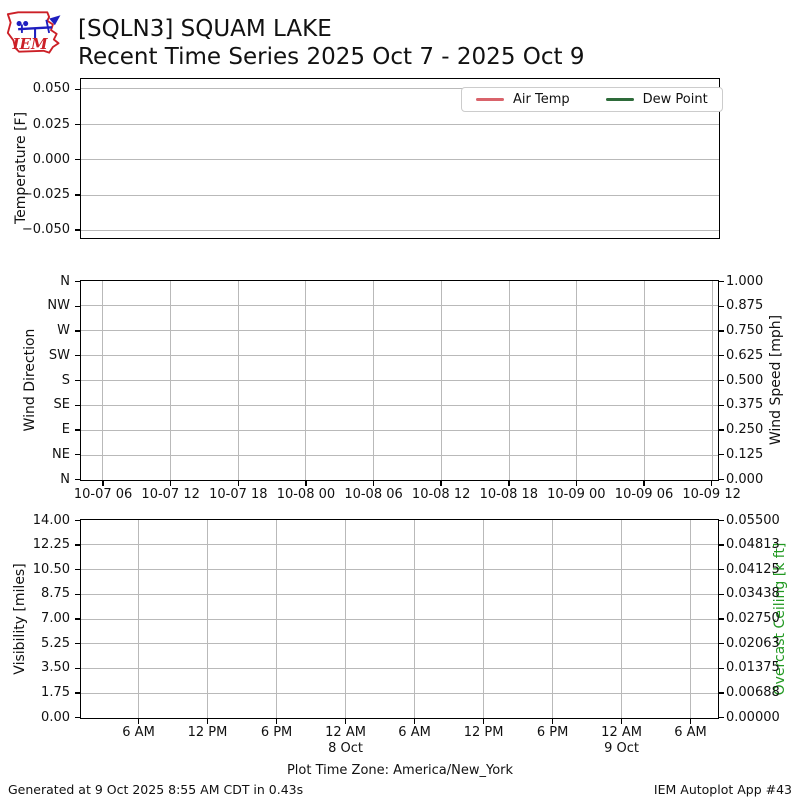  Describe the element at coordinates (65, 380) in the screenshot. I see `y-tick-label: S` at that location.